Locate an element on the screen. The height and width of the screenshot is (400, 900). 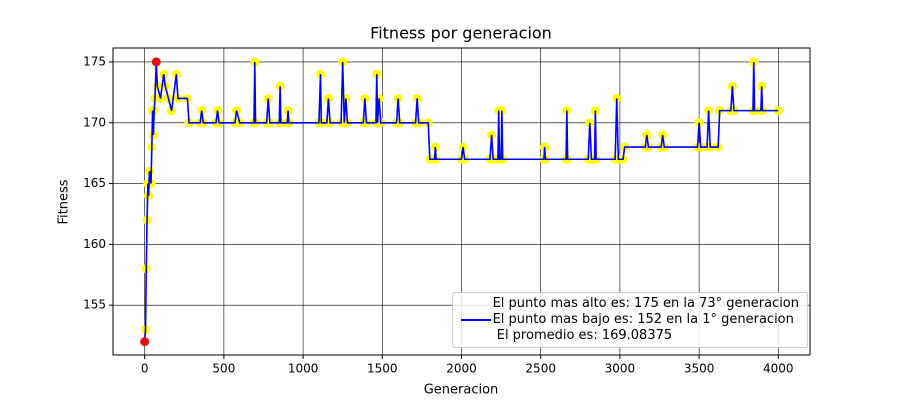
x-tick-label: 3500 is located at coordinates (699, 369).